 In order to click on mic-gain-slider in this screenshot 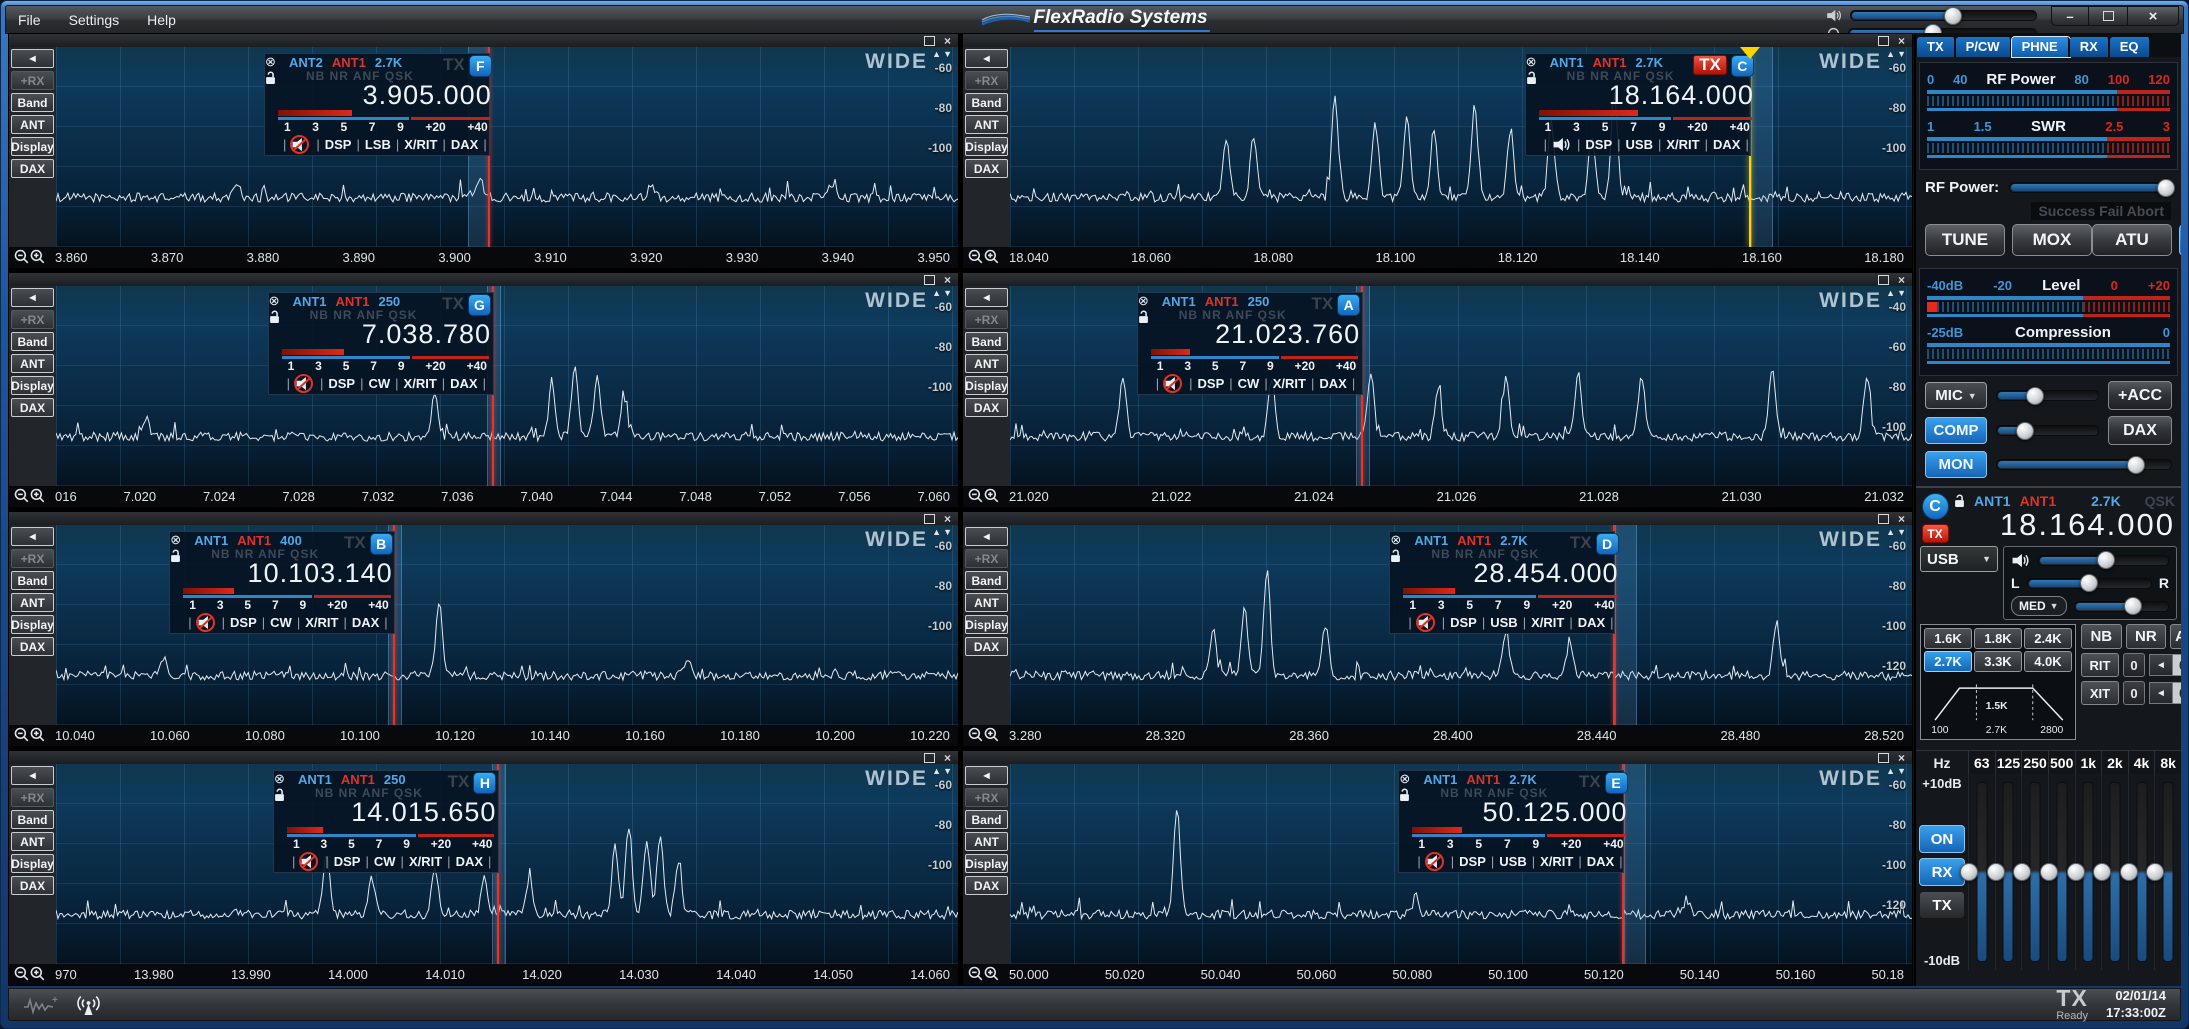, I will do `click(2047, 395)`.